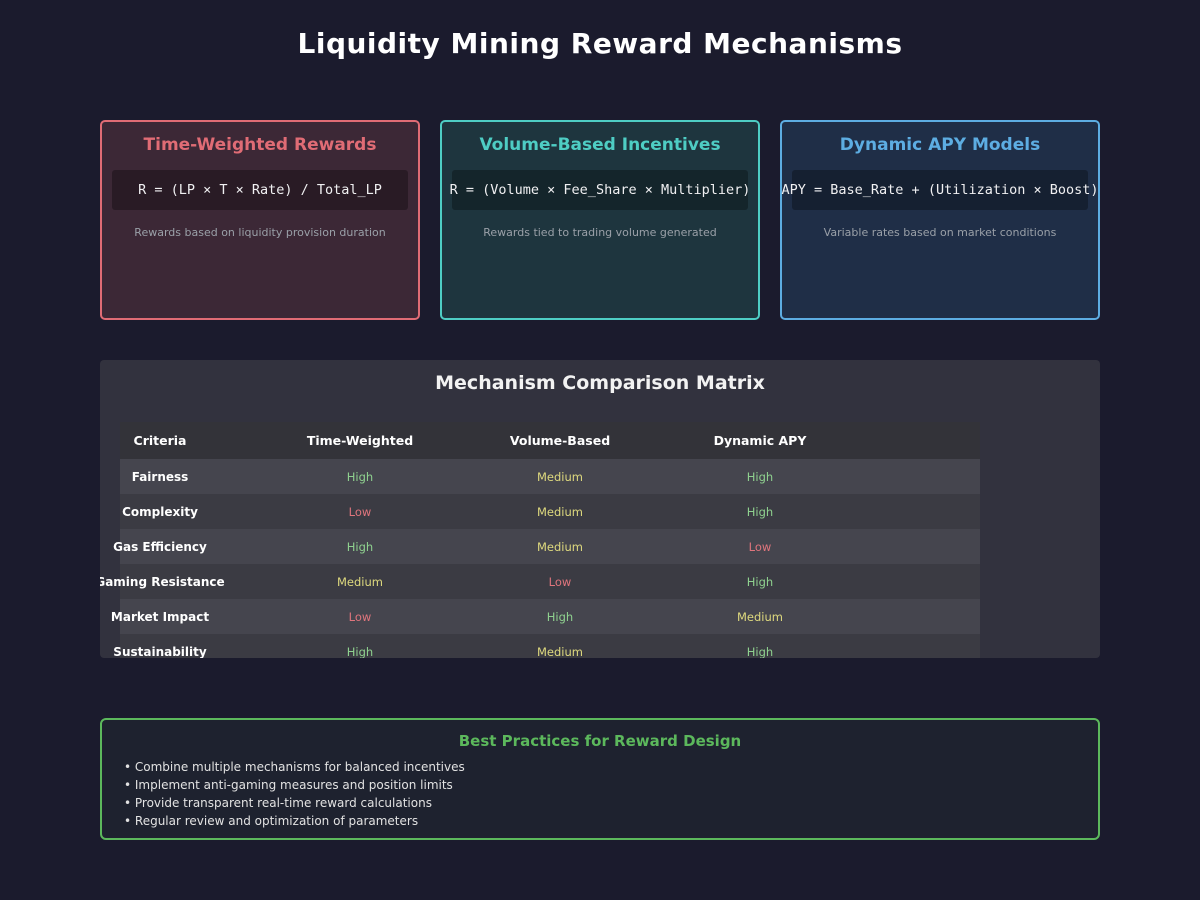 The image size is (1200, 900). I want to click on column-header: Time-Weighted, so click(360, 440).